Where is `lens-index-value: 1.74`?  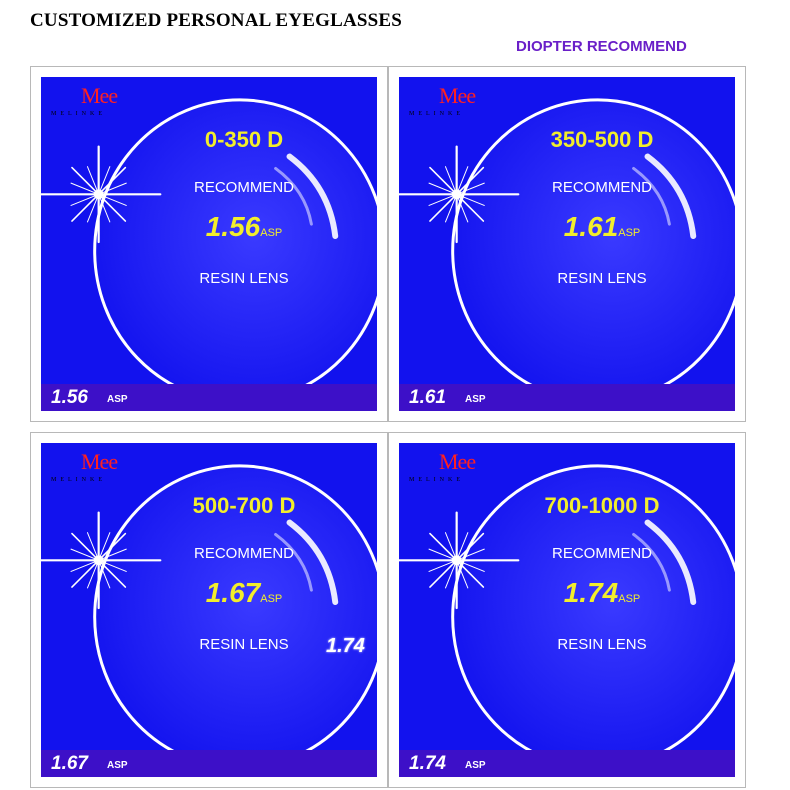 lens-index-value: 1.74 is located at coordinates (591, 592).